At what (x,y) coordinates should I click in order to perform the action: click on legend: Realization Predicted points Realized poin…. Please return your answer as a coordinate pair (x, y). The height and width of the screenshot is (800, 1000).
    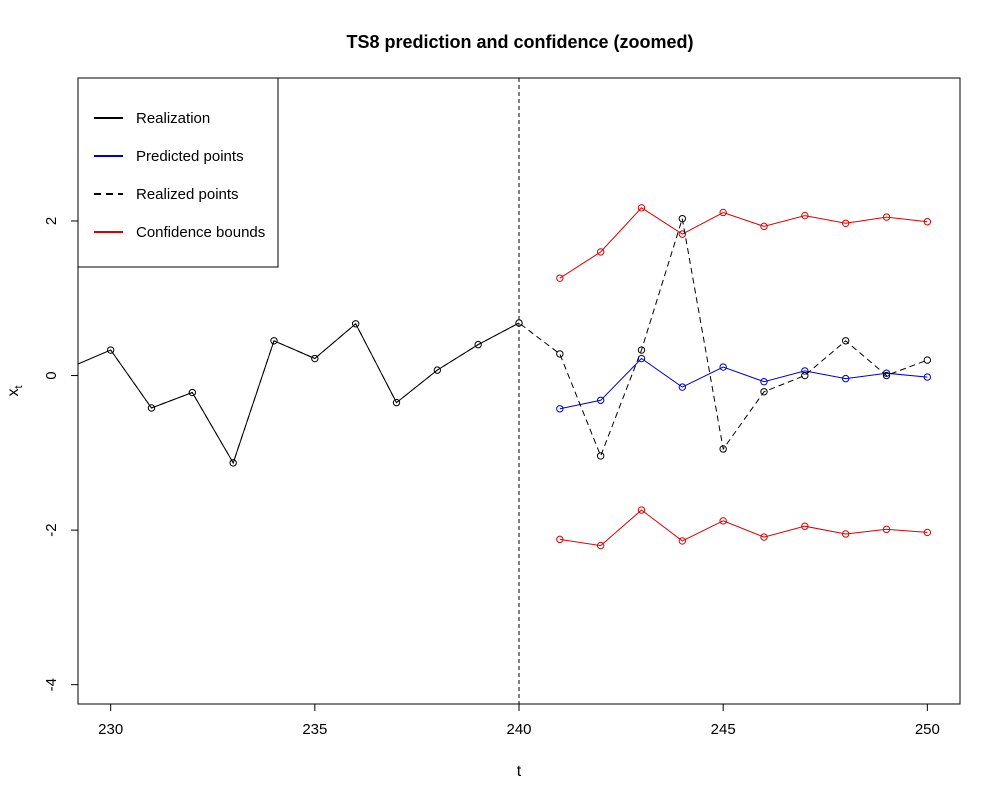
    Looking at the image, I should click on (178, 172).